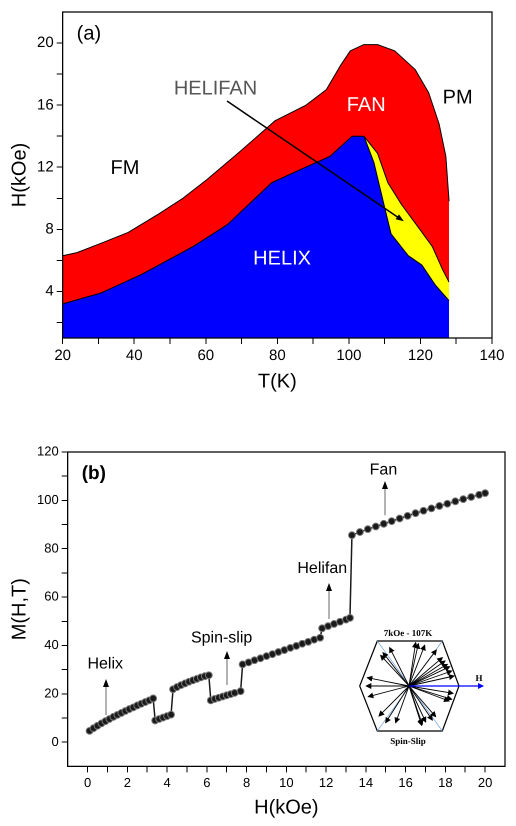 The height and width of the screenshot is (826, 516). I want to click on y-tick-label: 100, so click(47, 499).